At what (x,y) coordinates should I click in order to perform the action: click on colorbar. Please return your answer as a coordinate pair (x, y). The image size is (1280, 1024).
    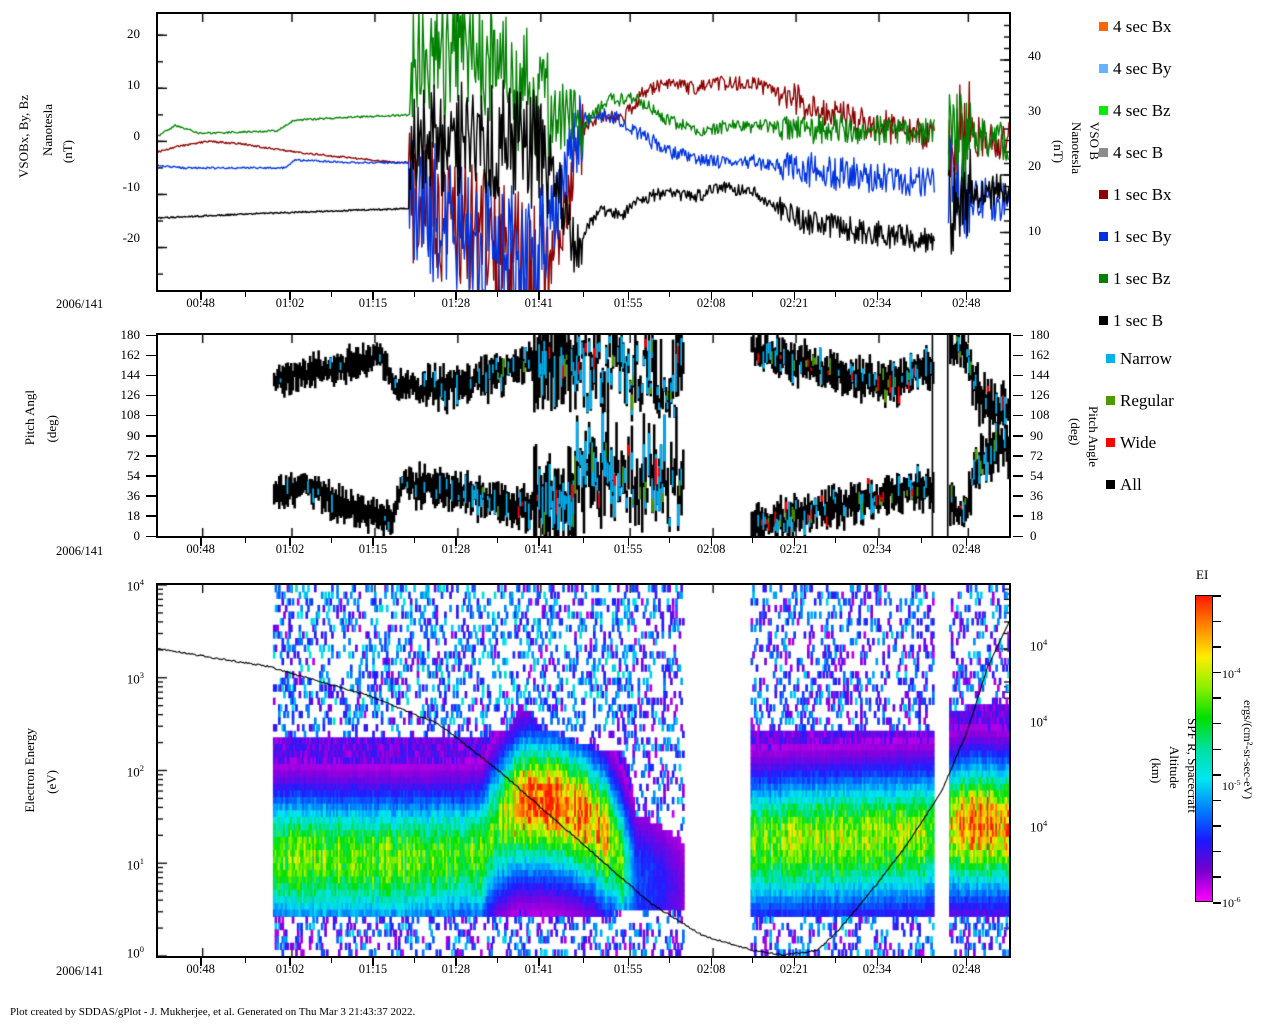
    Looking at the image, I should click on (1204, 748).